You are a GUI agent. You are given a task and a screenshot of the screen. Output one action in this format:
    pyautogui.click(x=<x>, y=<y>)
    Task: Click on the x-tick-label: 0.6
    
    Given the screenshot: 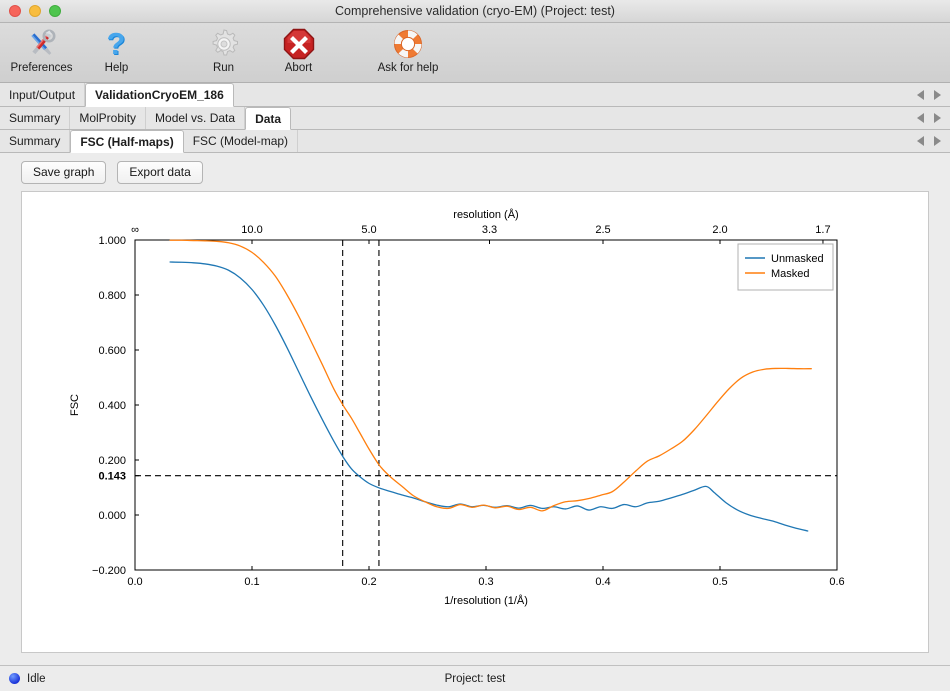 What is the action you would take?
    pyautogui.click(x=836, y=582)
    